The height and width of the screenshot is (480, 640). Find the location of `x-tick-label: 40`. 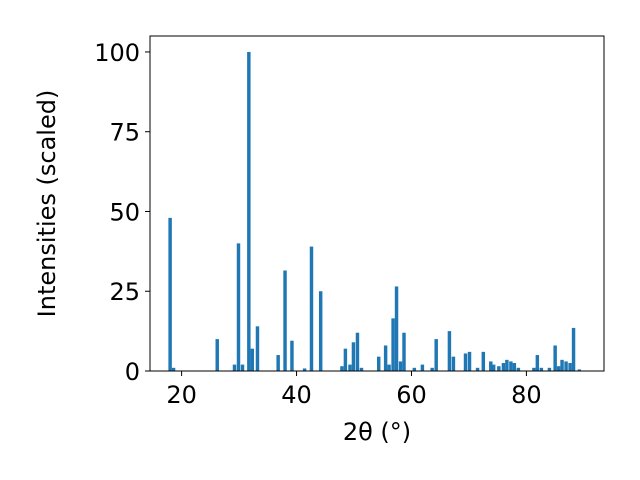

x-tick-label: 40 is located at coordinates (296, 395).